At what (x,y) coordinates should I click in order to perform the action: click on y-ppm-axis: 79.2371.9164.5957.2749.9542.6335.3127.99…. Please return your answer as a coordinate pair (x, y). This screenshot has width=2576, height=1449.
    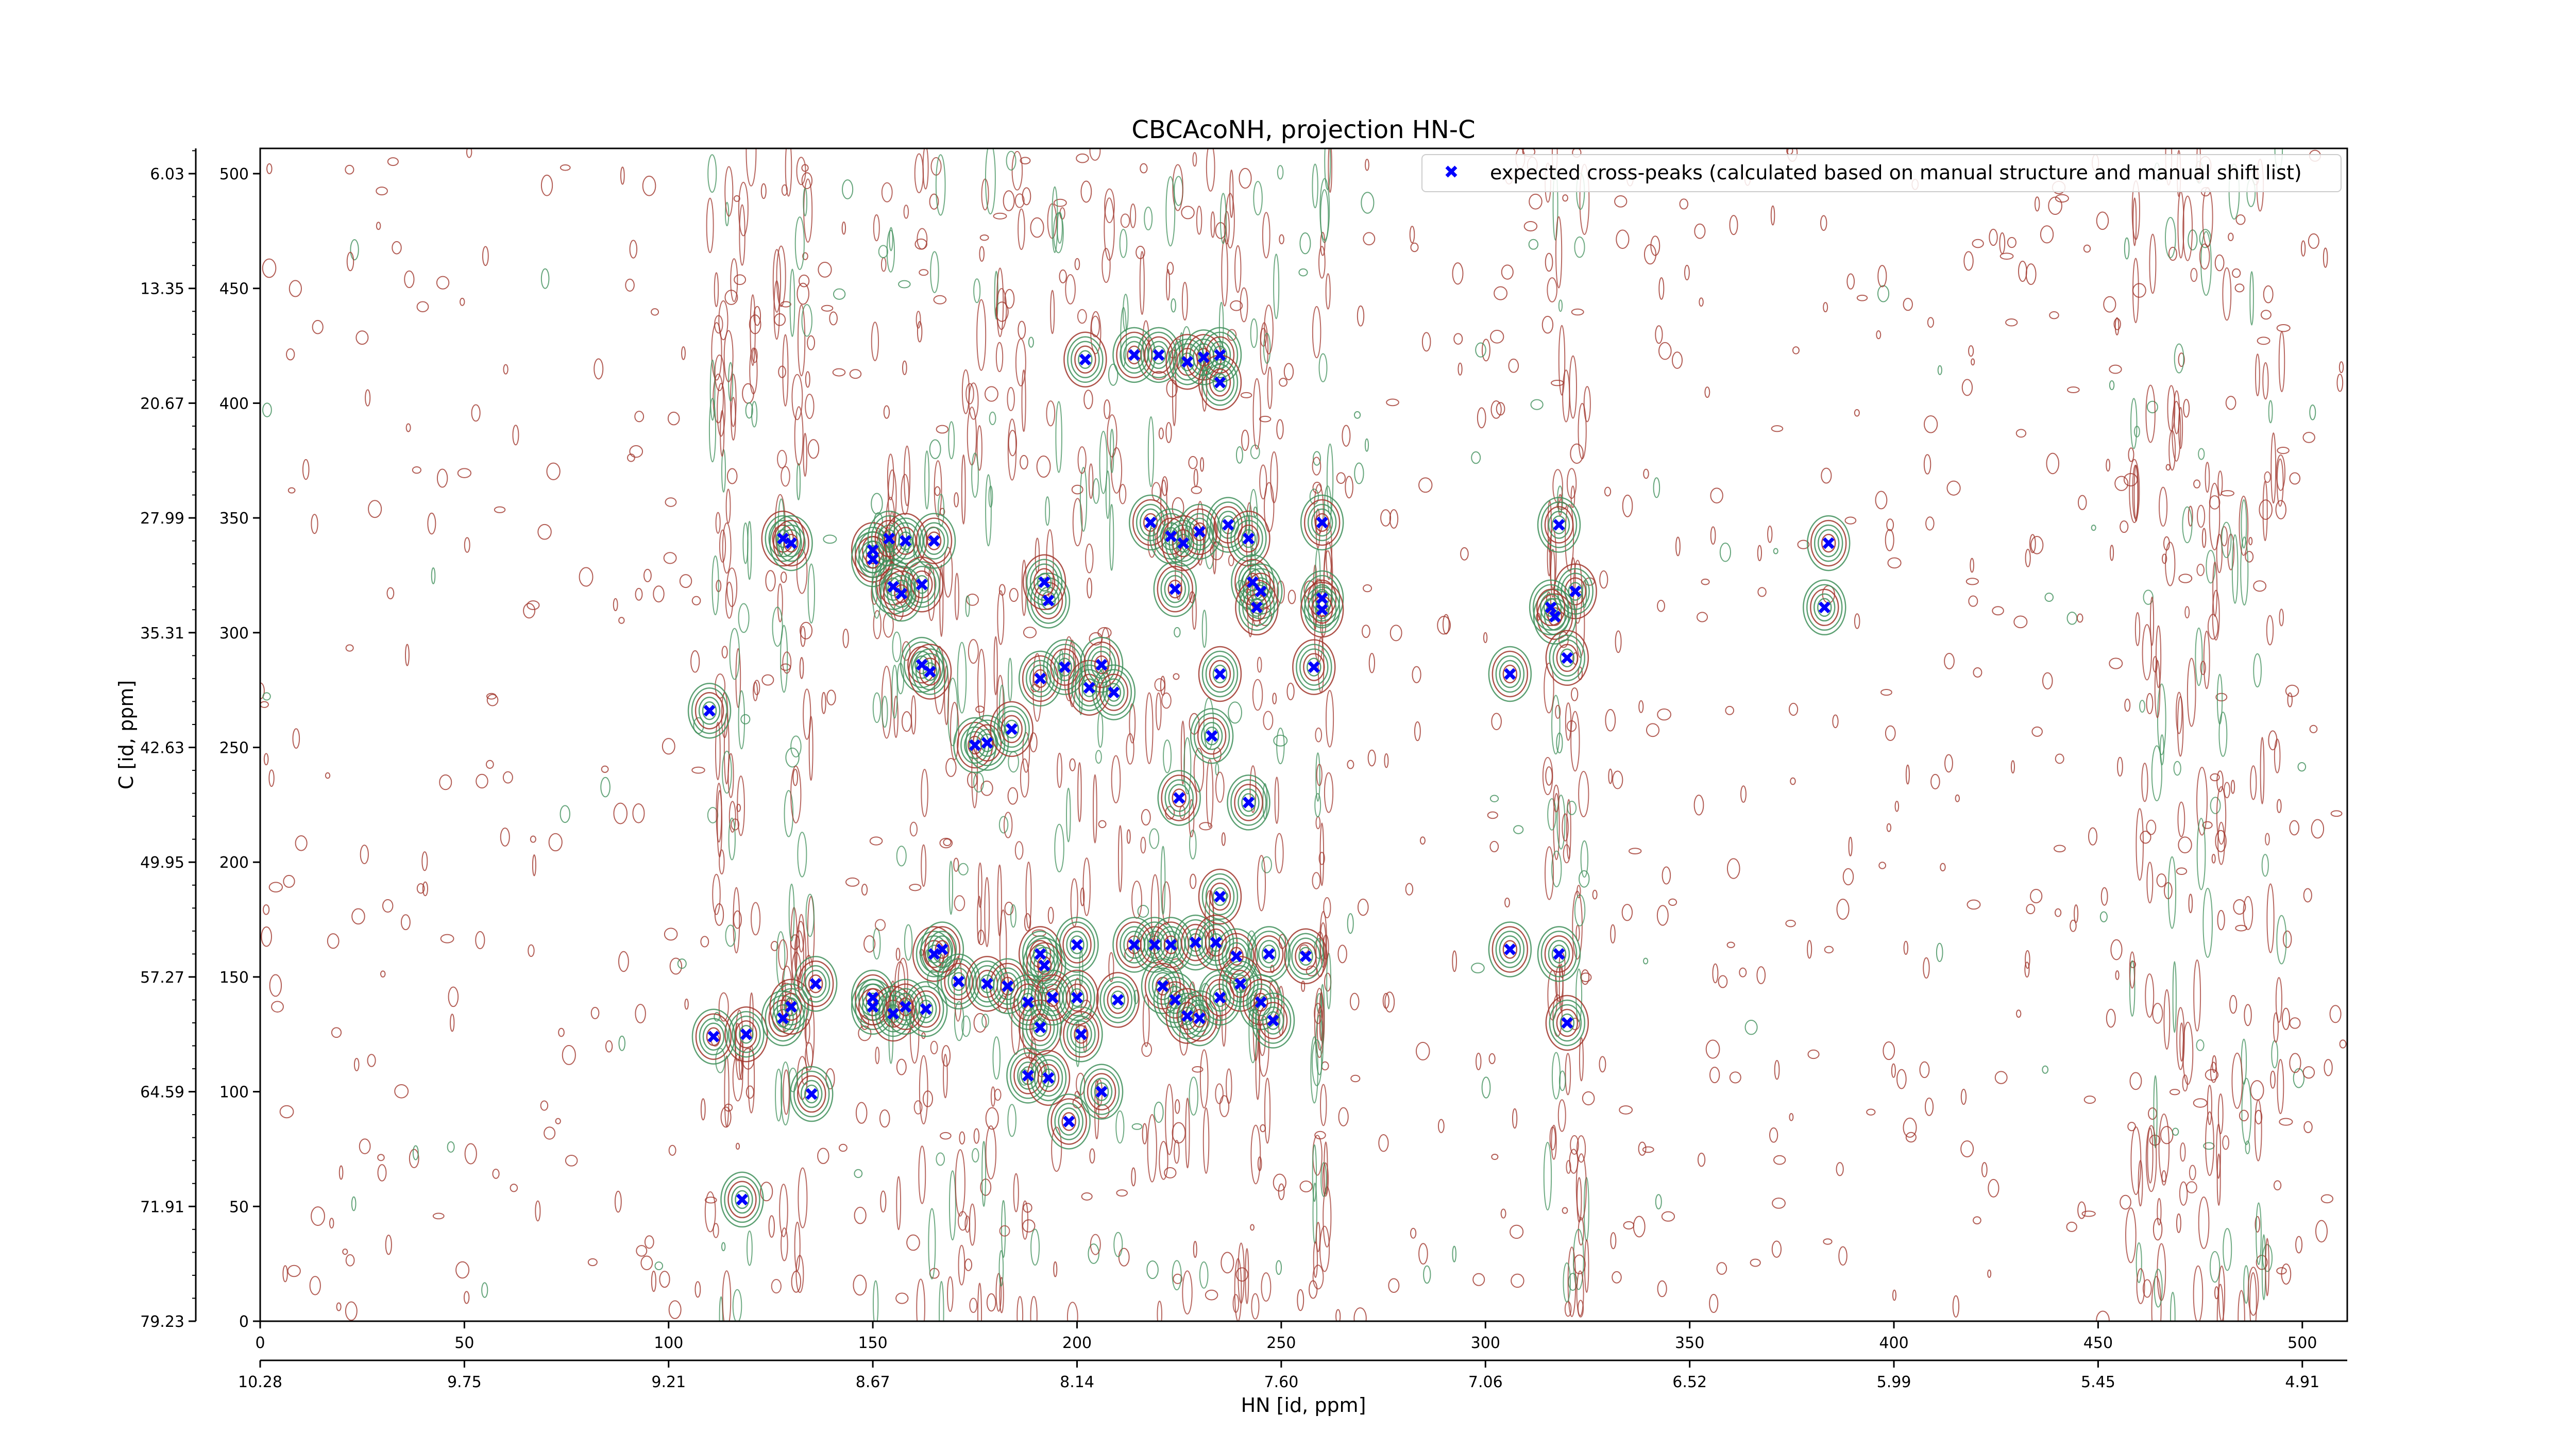
    Looking at the image, I should click on (168, 739).